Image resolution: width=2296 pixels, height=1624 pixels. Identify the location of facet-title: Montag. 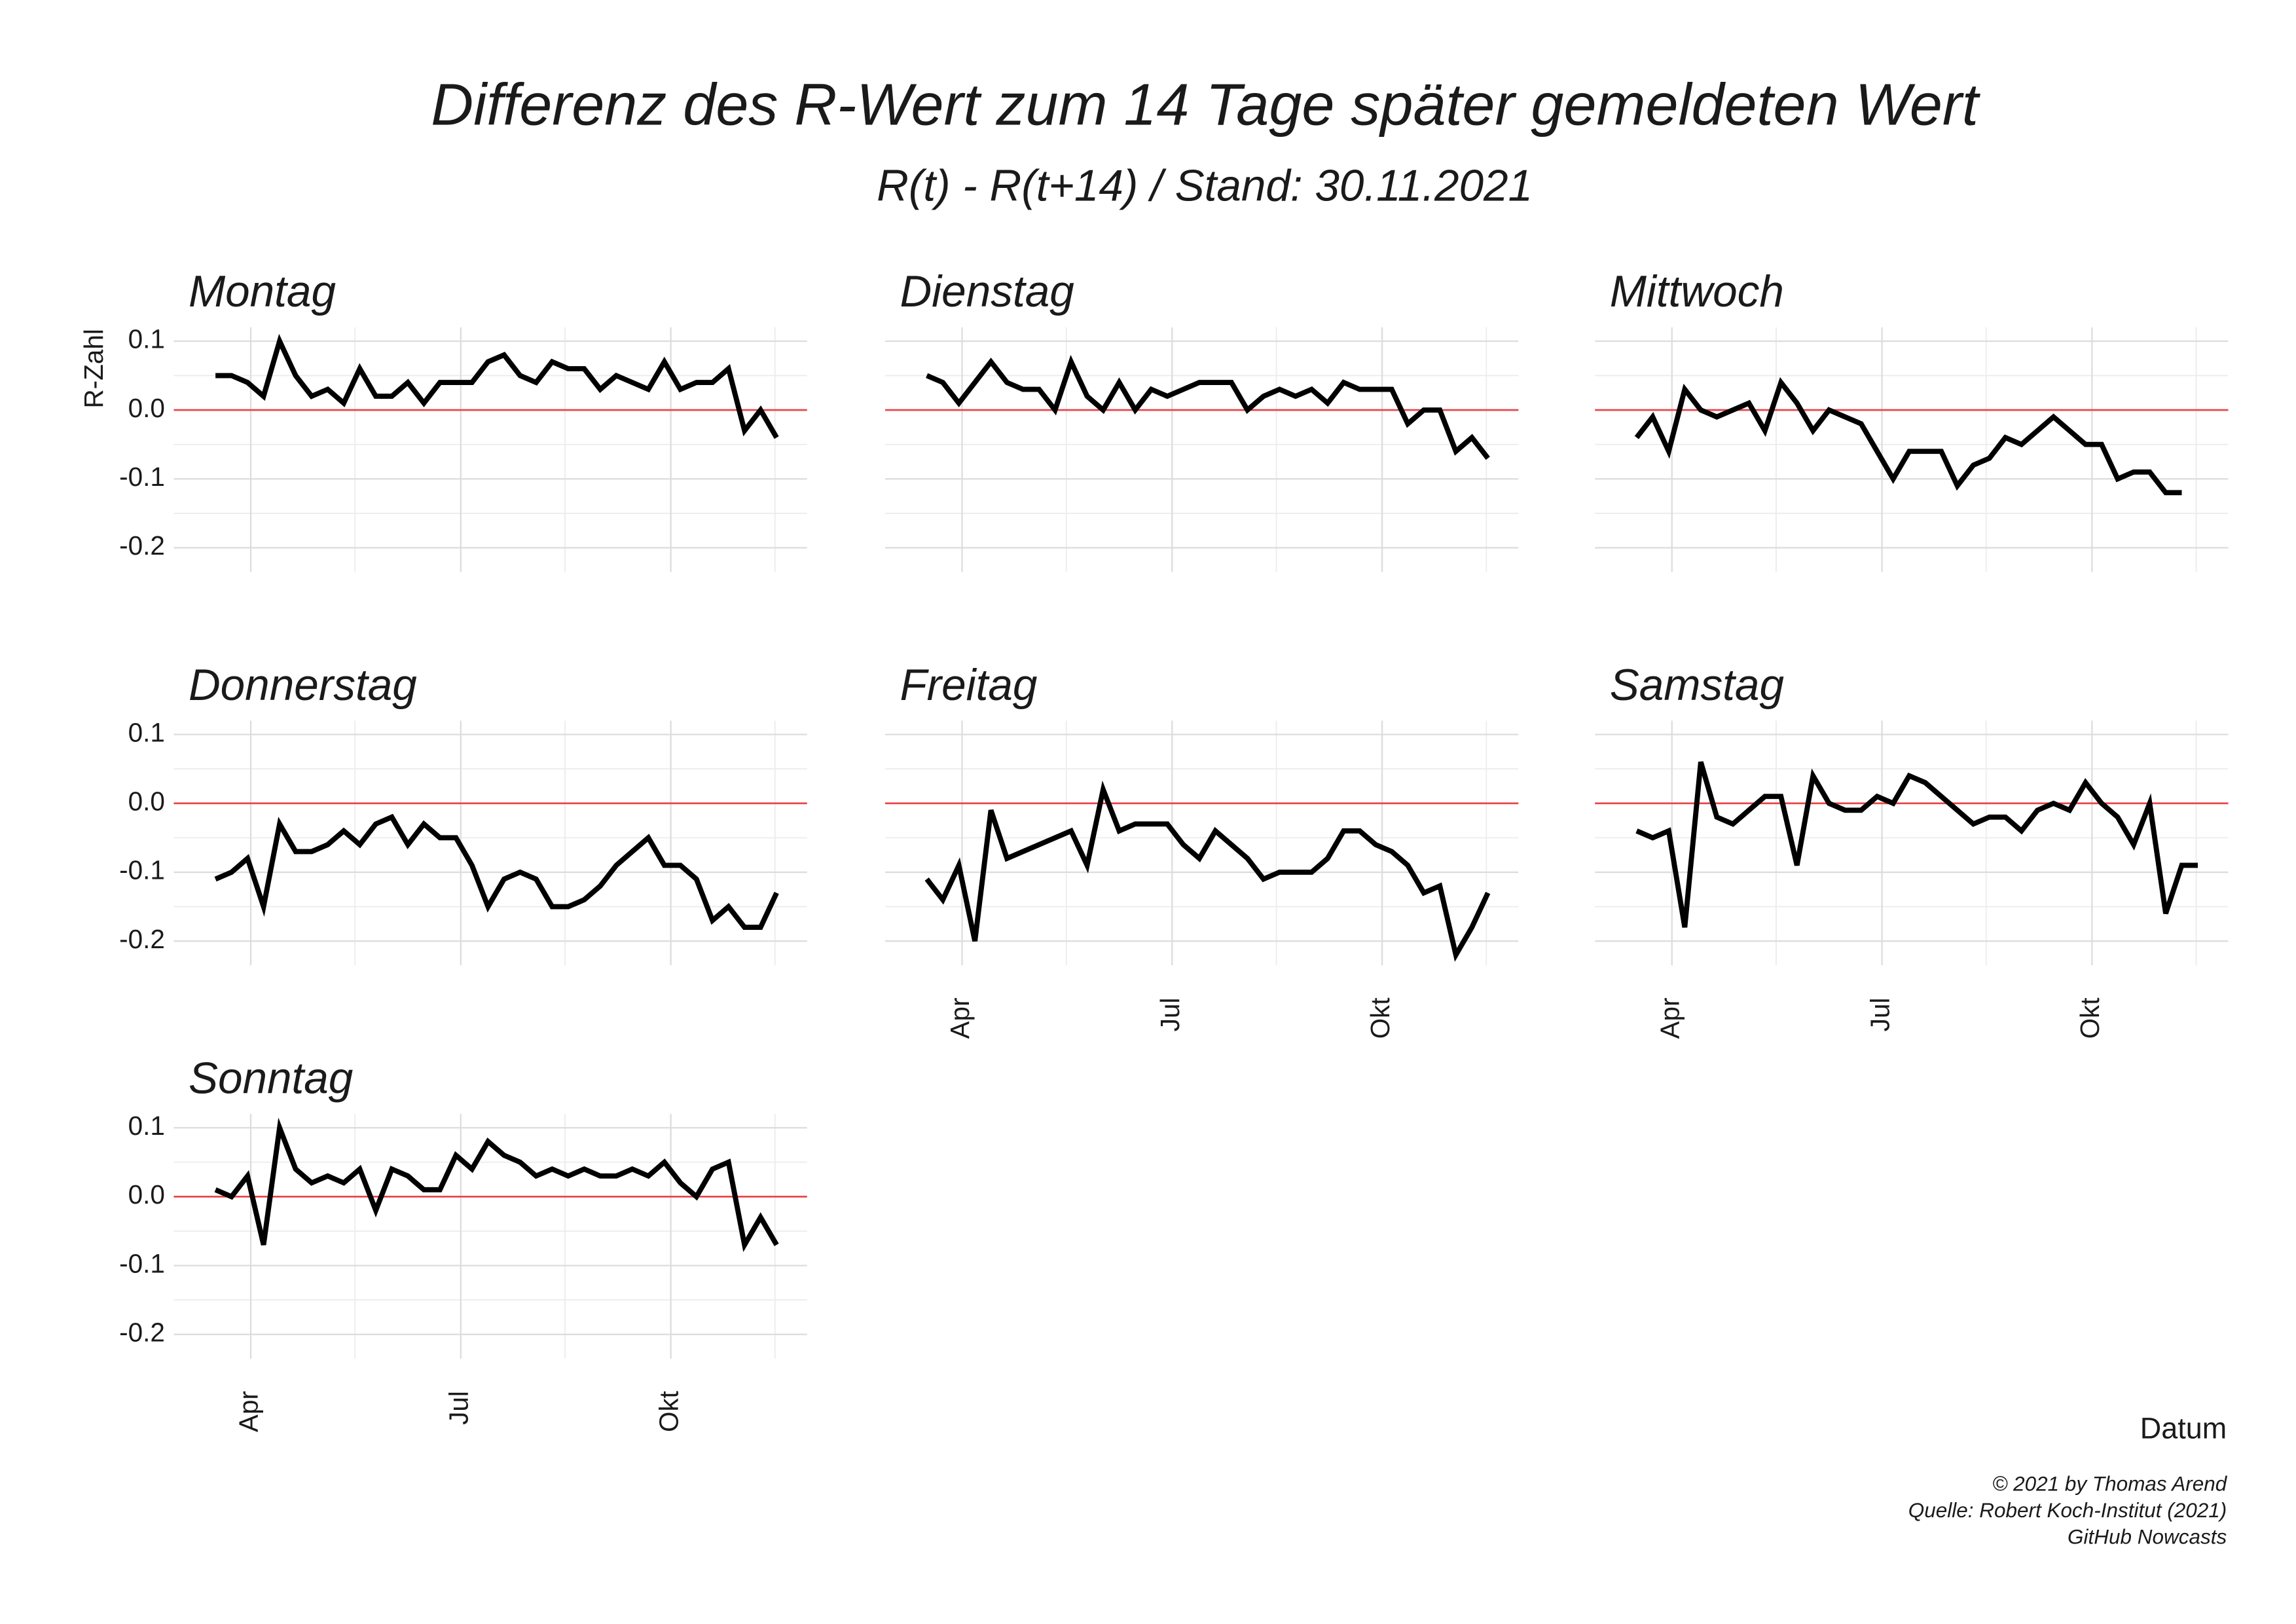
(262, 291).